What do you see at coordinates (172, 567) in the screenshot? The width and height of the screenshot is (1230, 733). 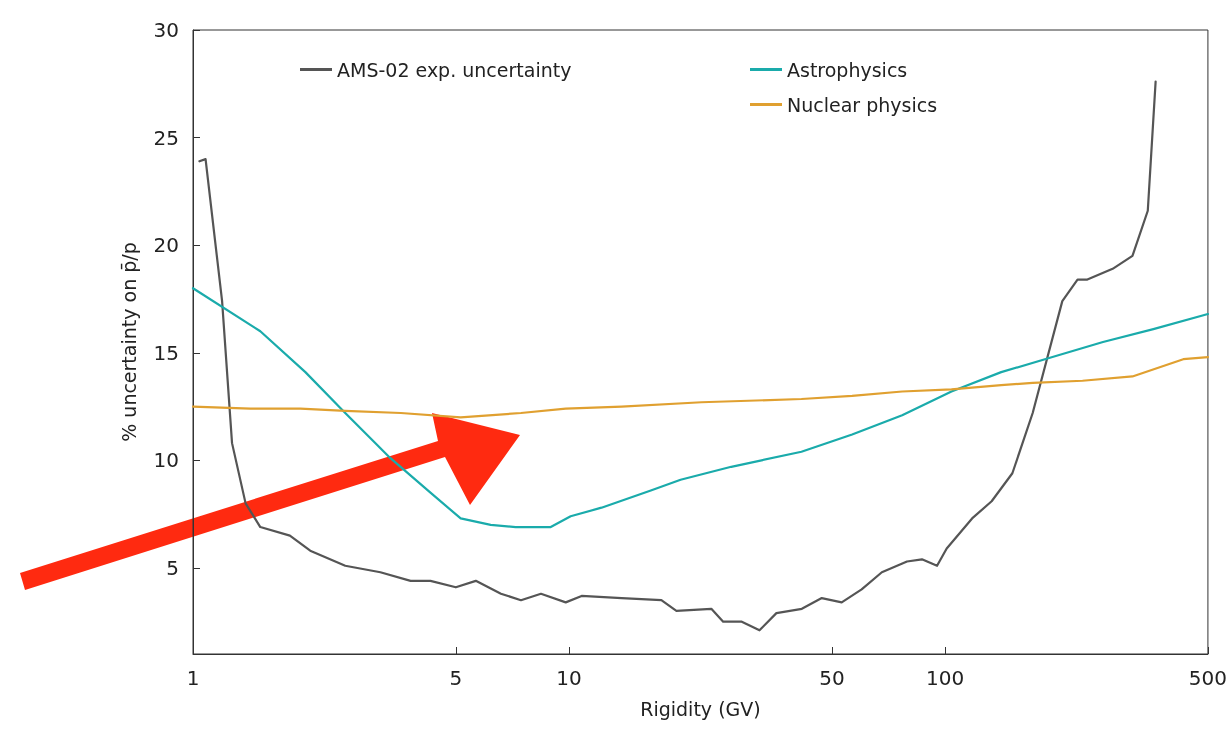 I see `y-tick-label: 5` at bounding box center [172, 567].